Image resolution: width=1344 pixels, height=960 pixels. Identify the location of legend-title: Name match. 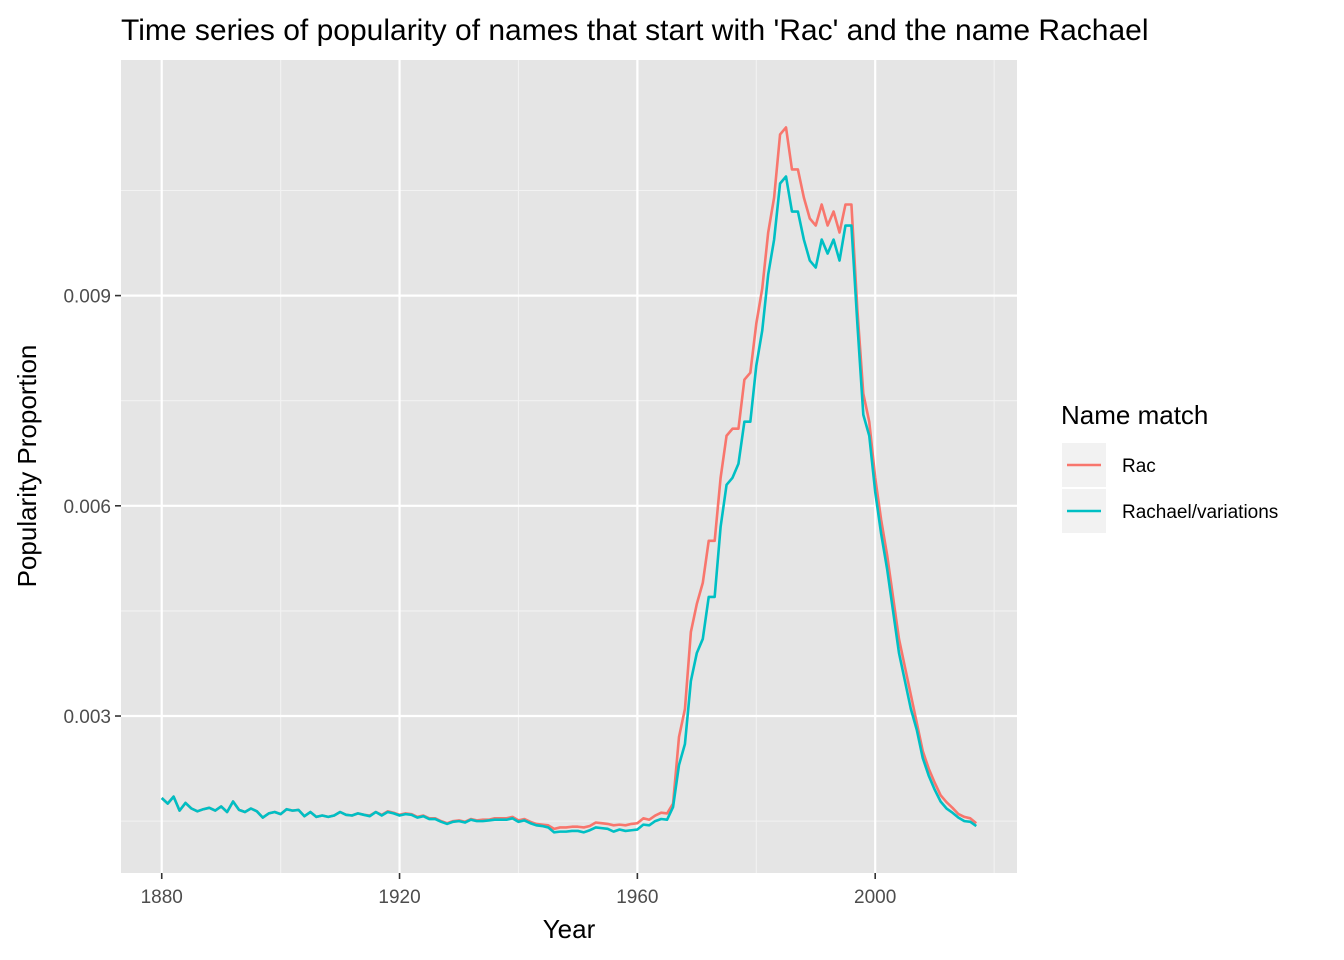
(1134, 415).